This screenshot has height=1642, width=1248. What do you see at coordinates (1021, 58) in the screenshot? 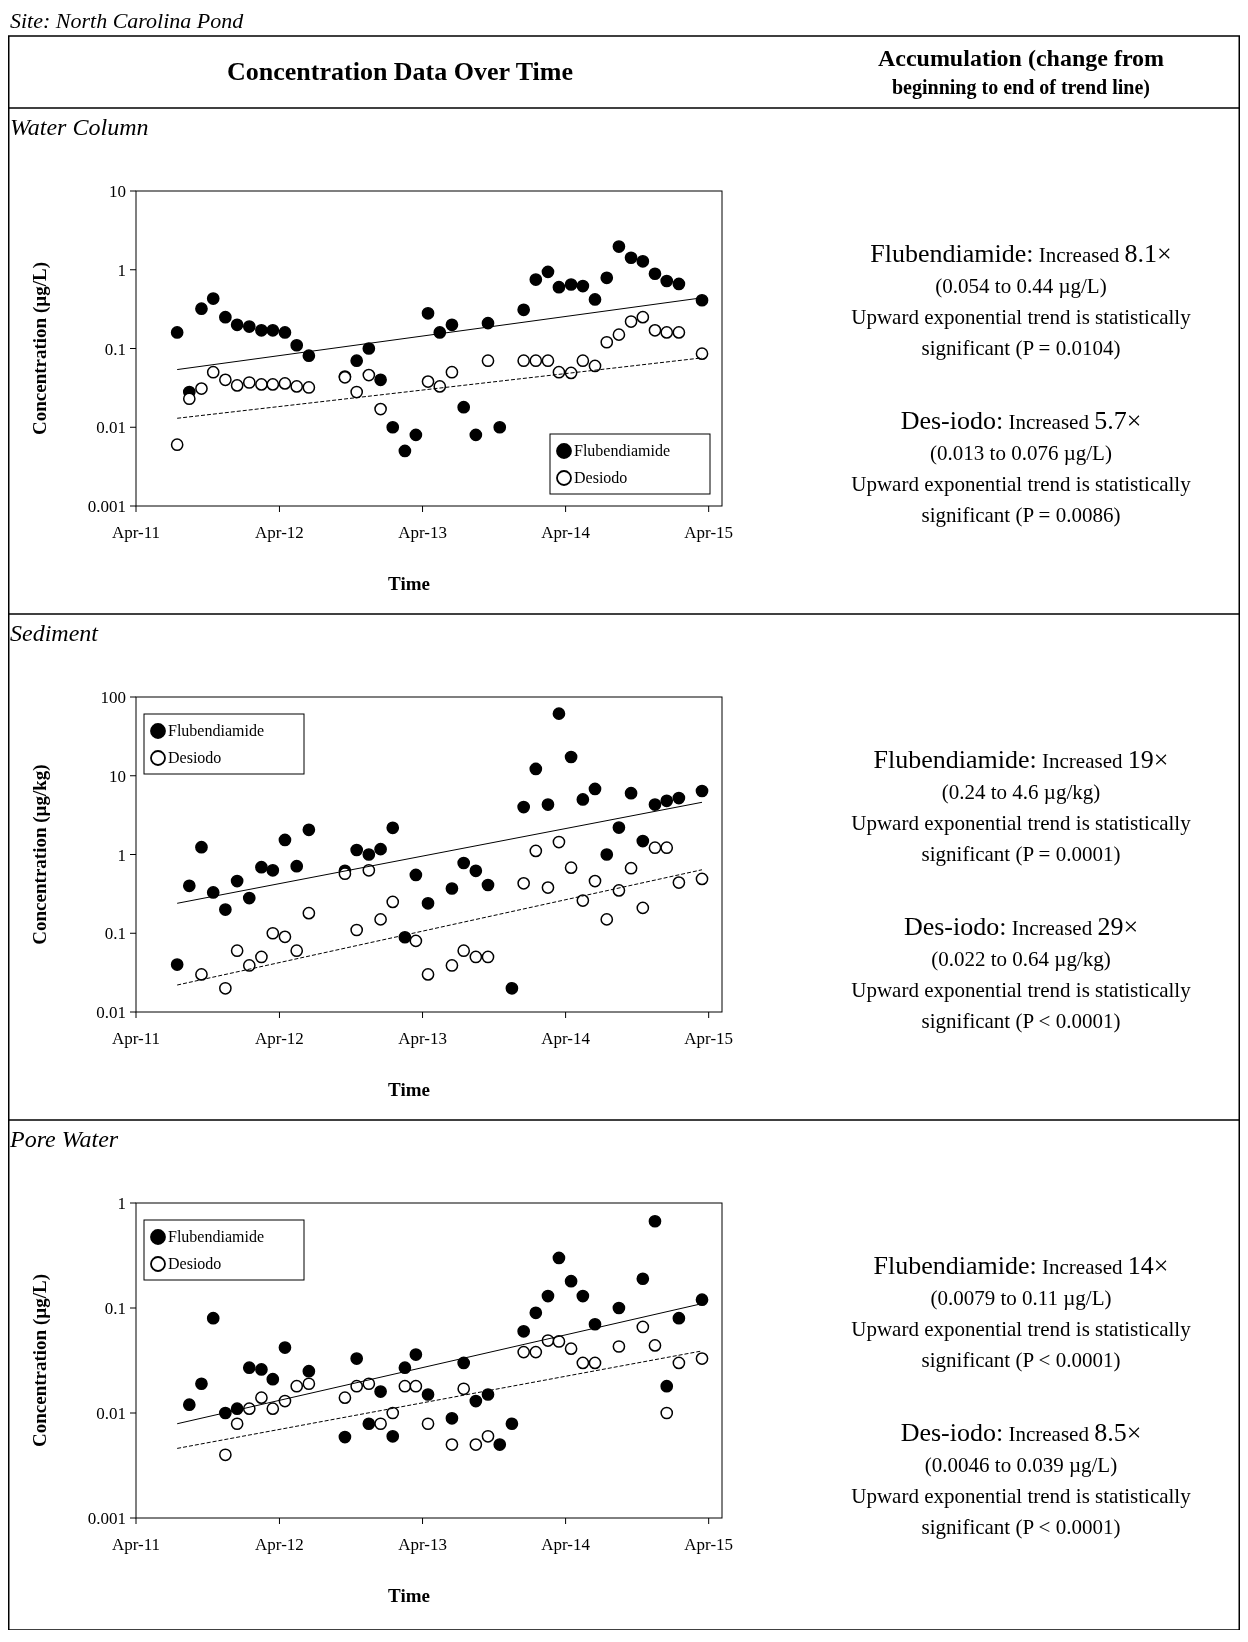
I see `text: Accumulation (change from` at bounding box center [1021, 58].